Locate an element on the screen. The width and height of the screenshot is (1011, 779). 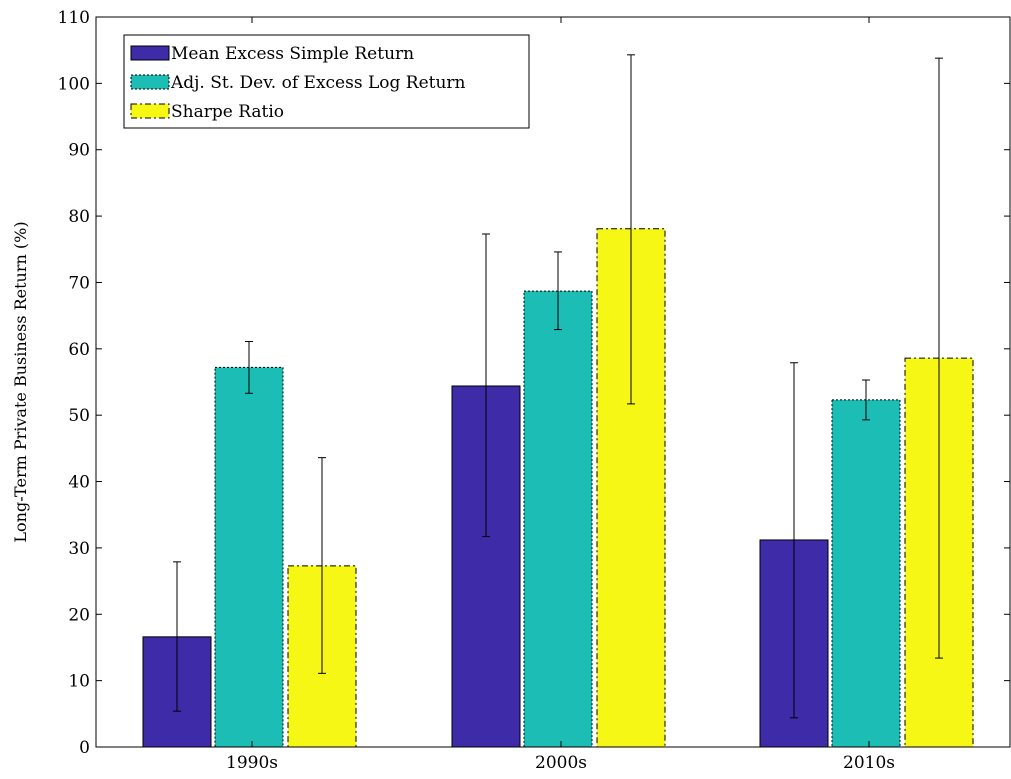
y-tick-label: 0 is located at coordinates (84, 748).